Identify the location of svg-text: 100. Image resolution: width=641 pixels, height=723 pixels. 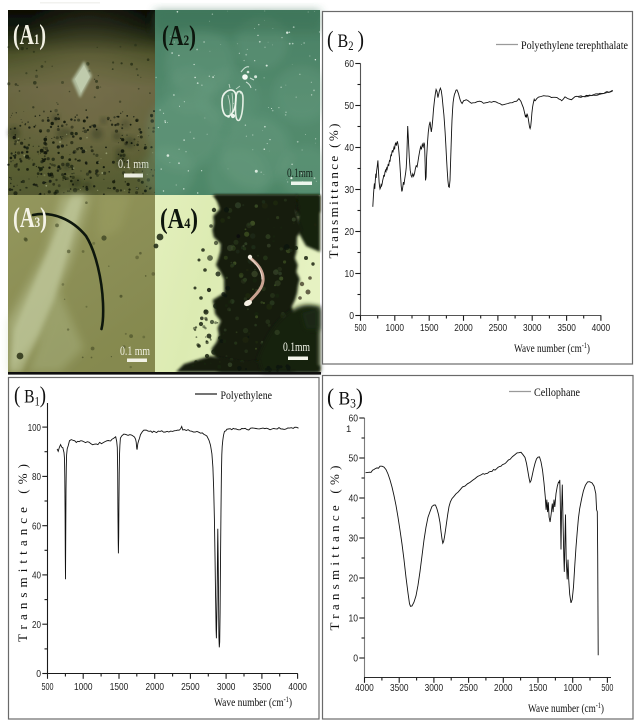
(34, 428).